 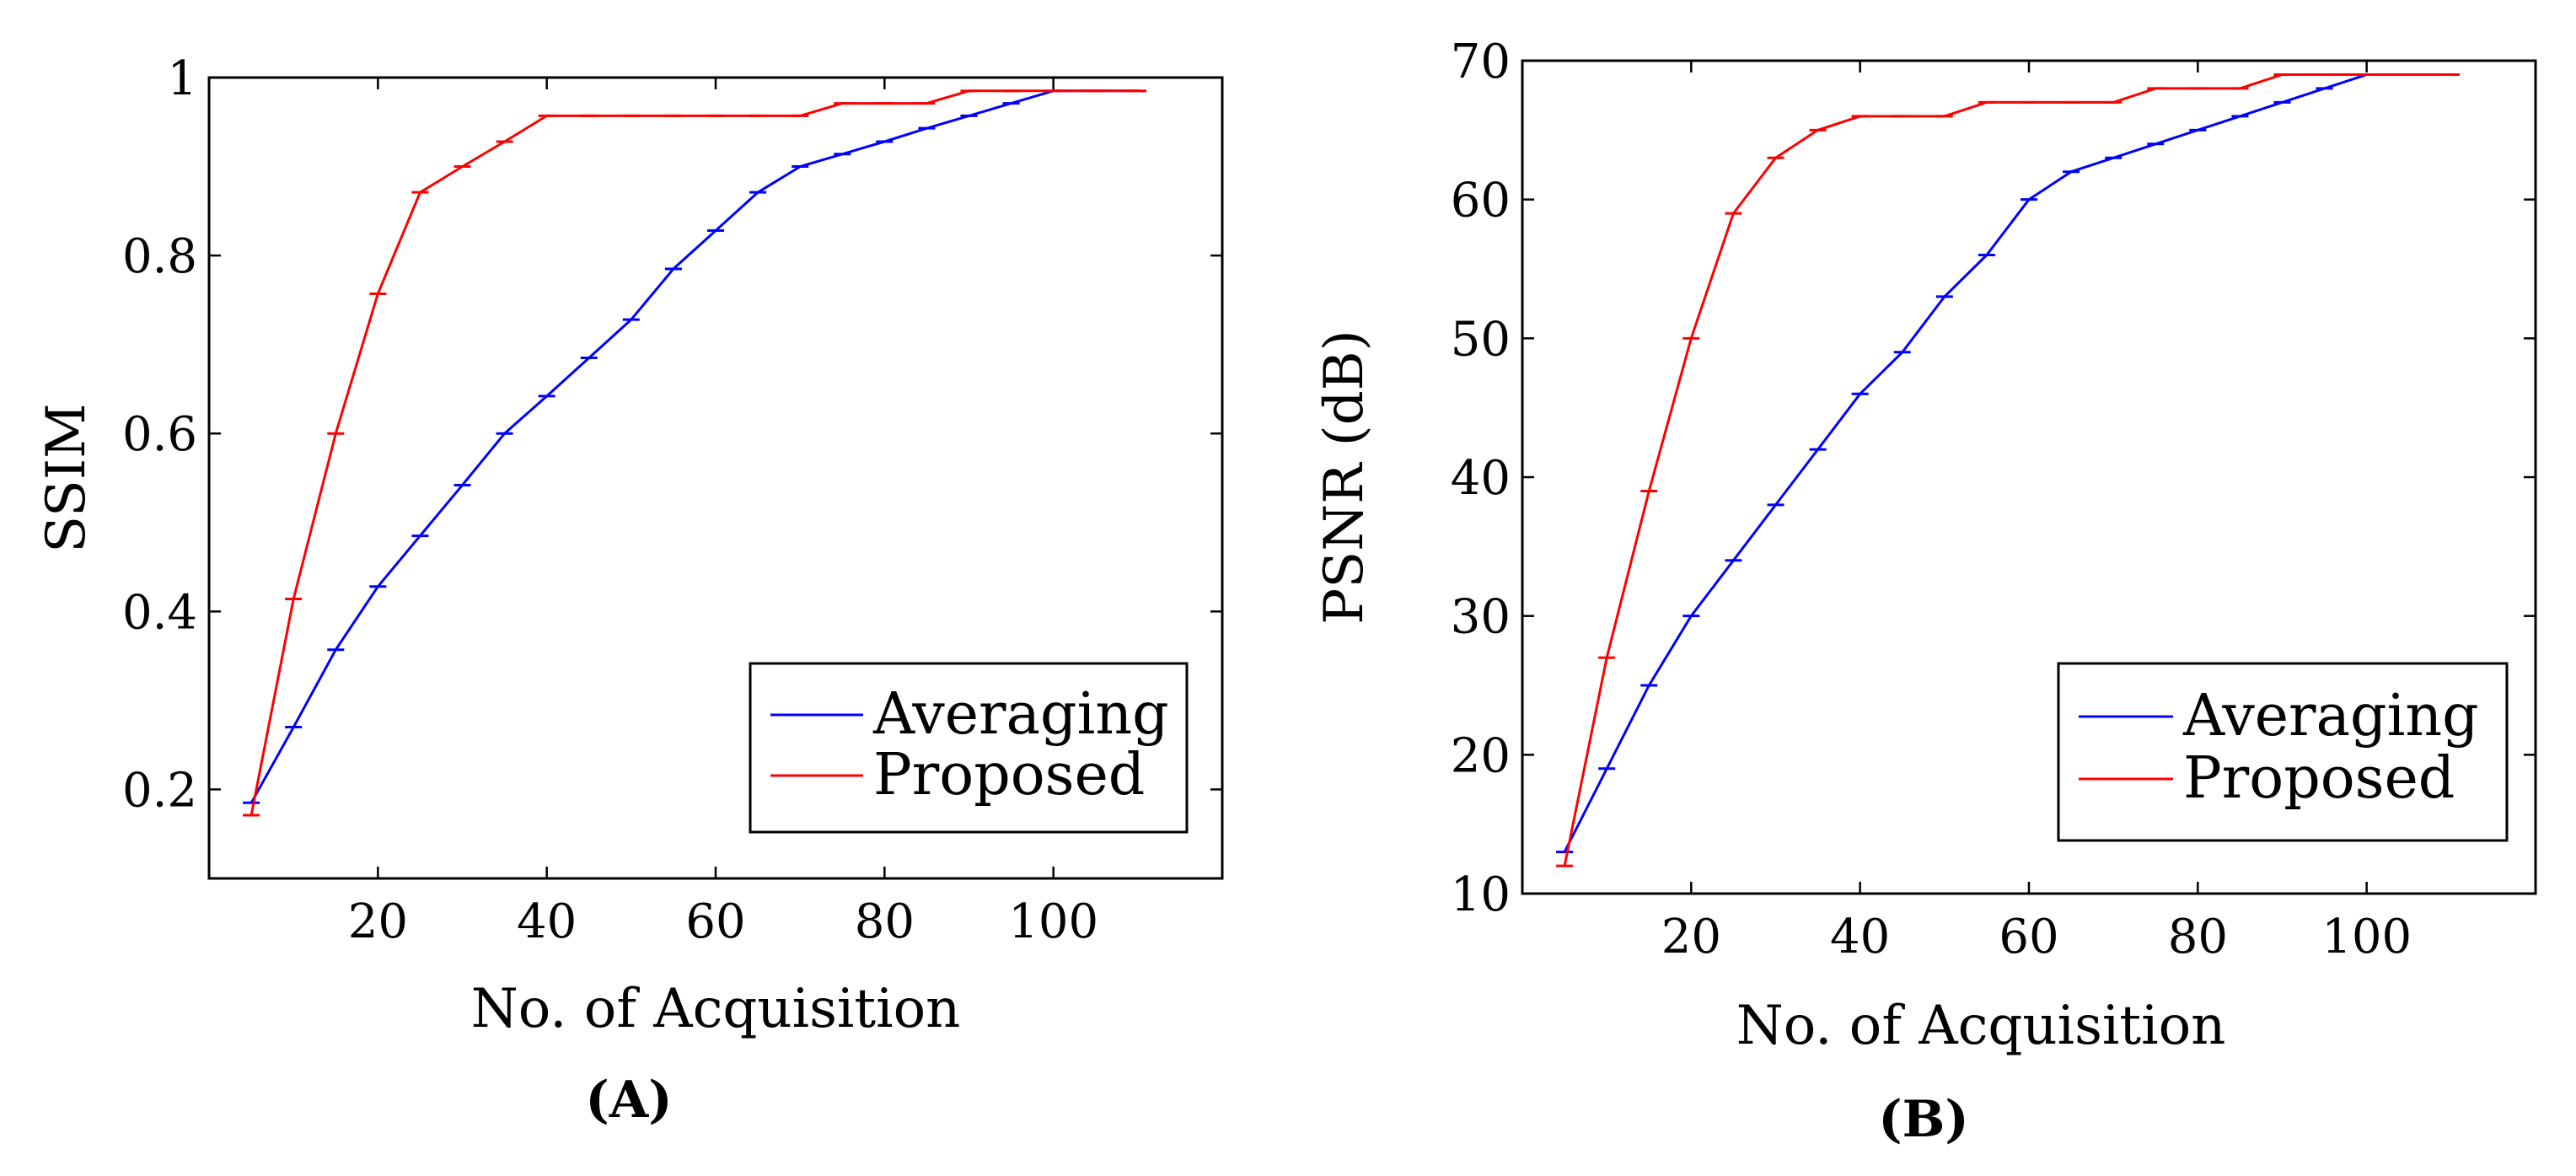 I want to click on y-tick-label-a: 1, so click(x=182, y=78).